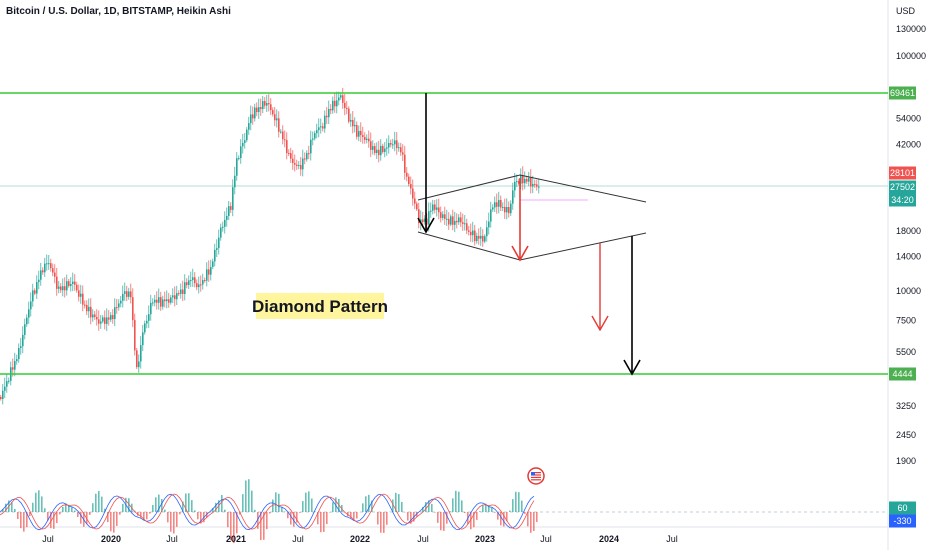 The width and height of the screenshot is (932, 550). Describe the element at coordinates (672, 539) in the screenshot. I see `x-tick-label: Jul` at that location.